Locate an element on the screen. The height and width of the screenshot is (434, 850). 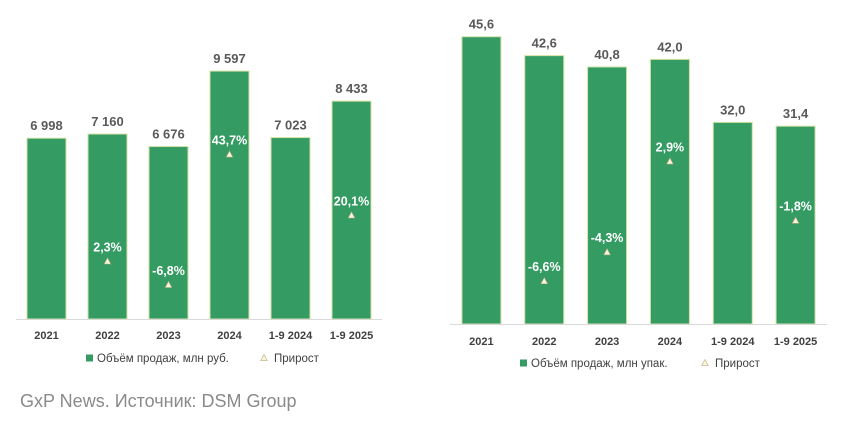
growth-label-2024: 43,7% is located at coordinates (229, 140).